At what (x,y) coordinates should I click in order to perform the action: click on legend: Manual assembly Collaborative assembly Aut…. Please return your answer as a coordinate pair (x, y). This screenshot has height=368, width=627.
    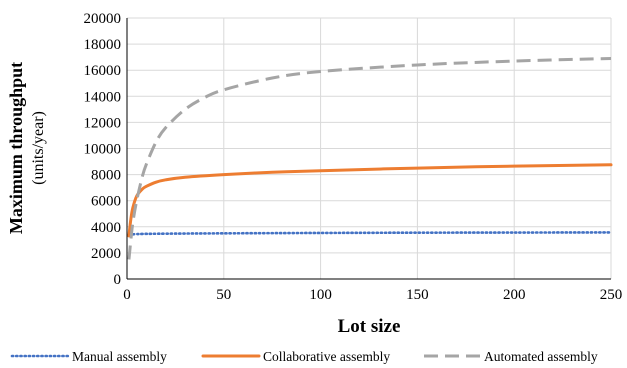
    Looking at the image, I should click on (304, 356).